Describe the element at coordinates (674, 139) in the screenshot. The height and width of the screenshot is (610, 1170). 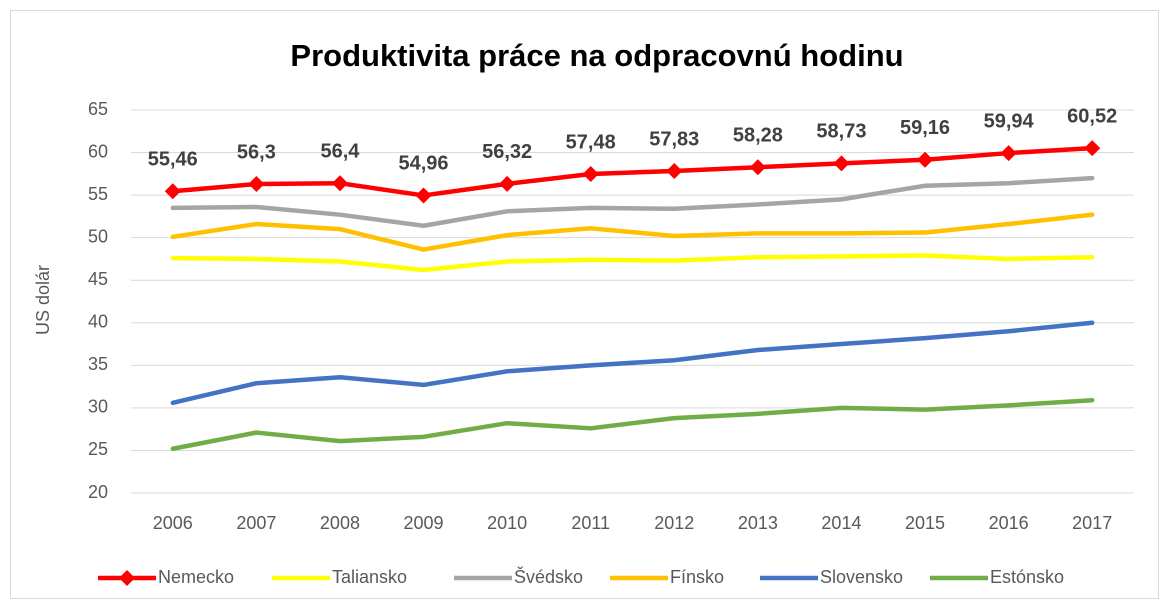
I see `data-label: 57,83` at that location.